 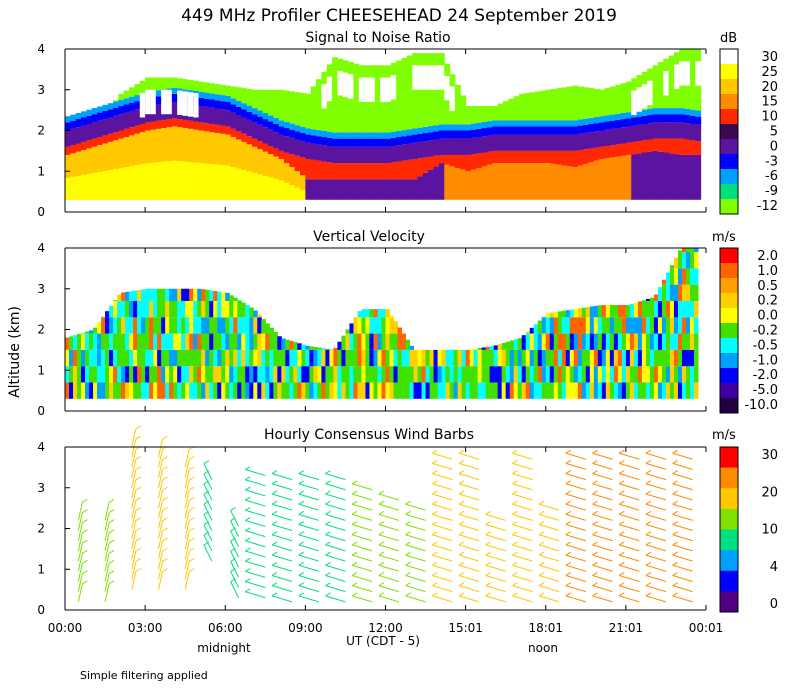 I want to click on colorbar-swatch, so click(x=729, y=519).